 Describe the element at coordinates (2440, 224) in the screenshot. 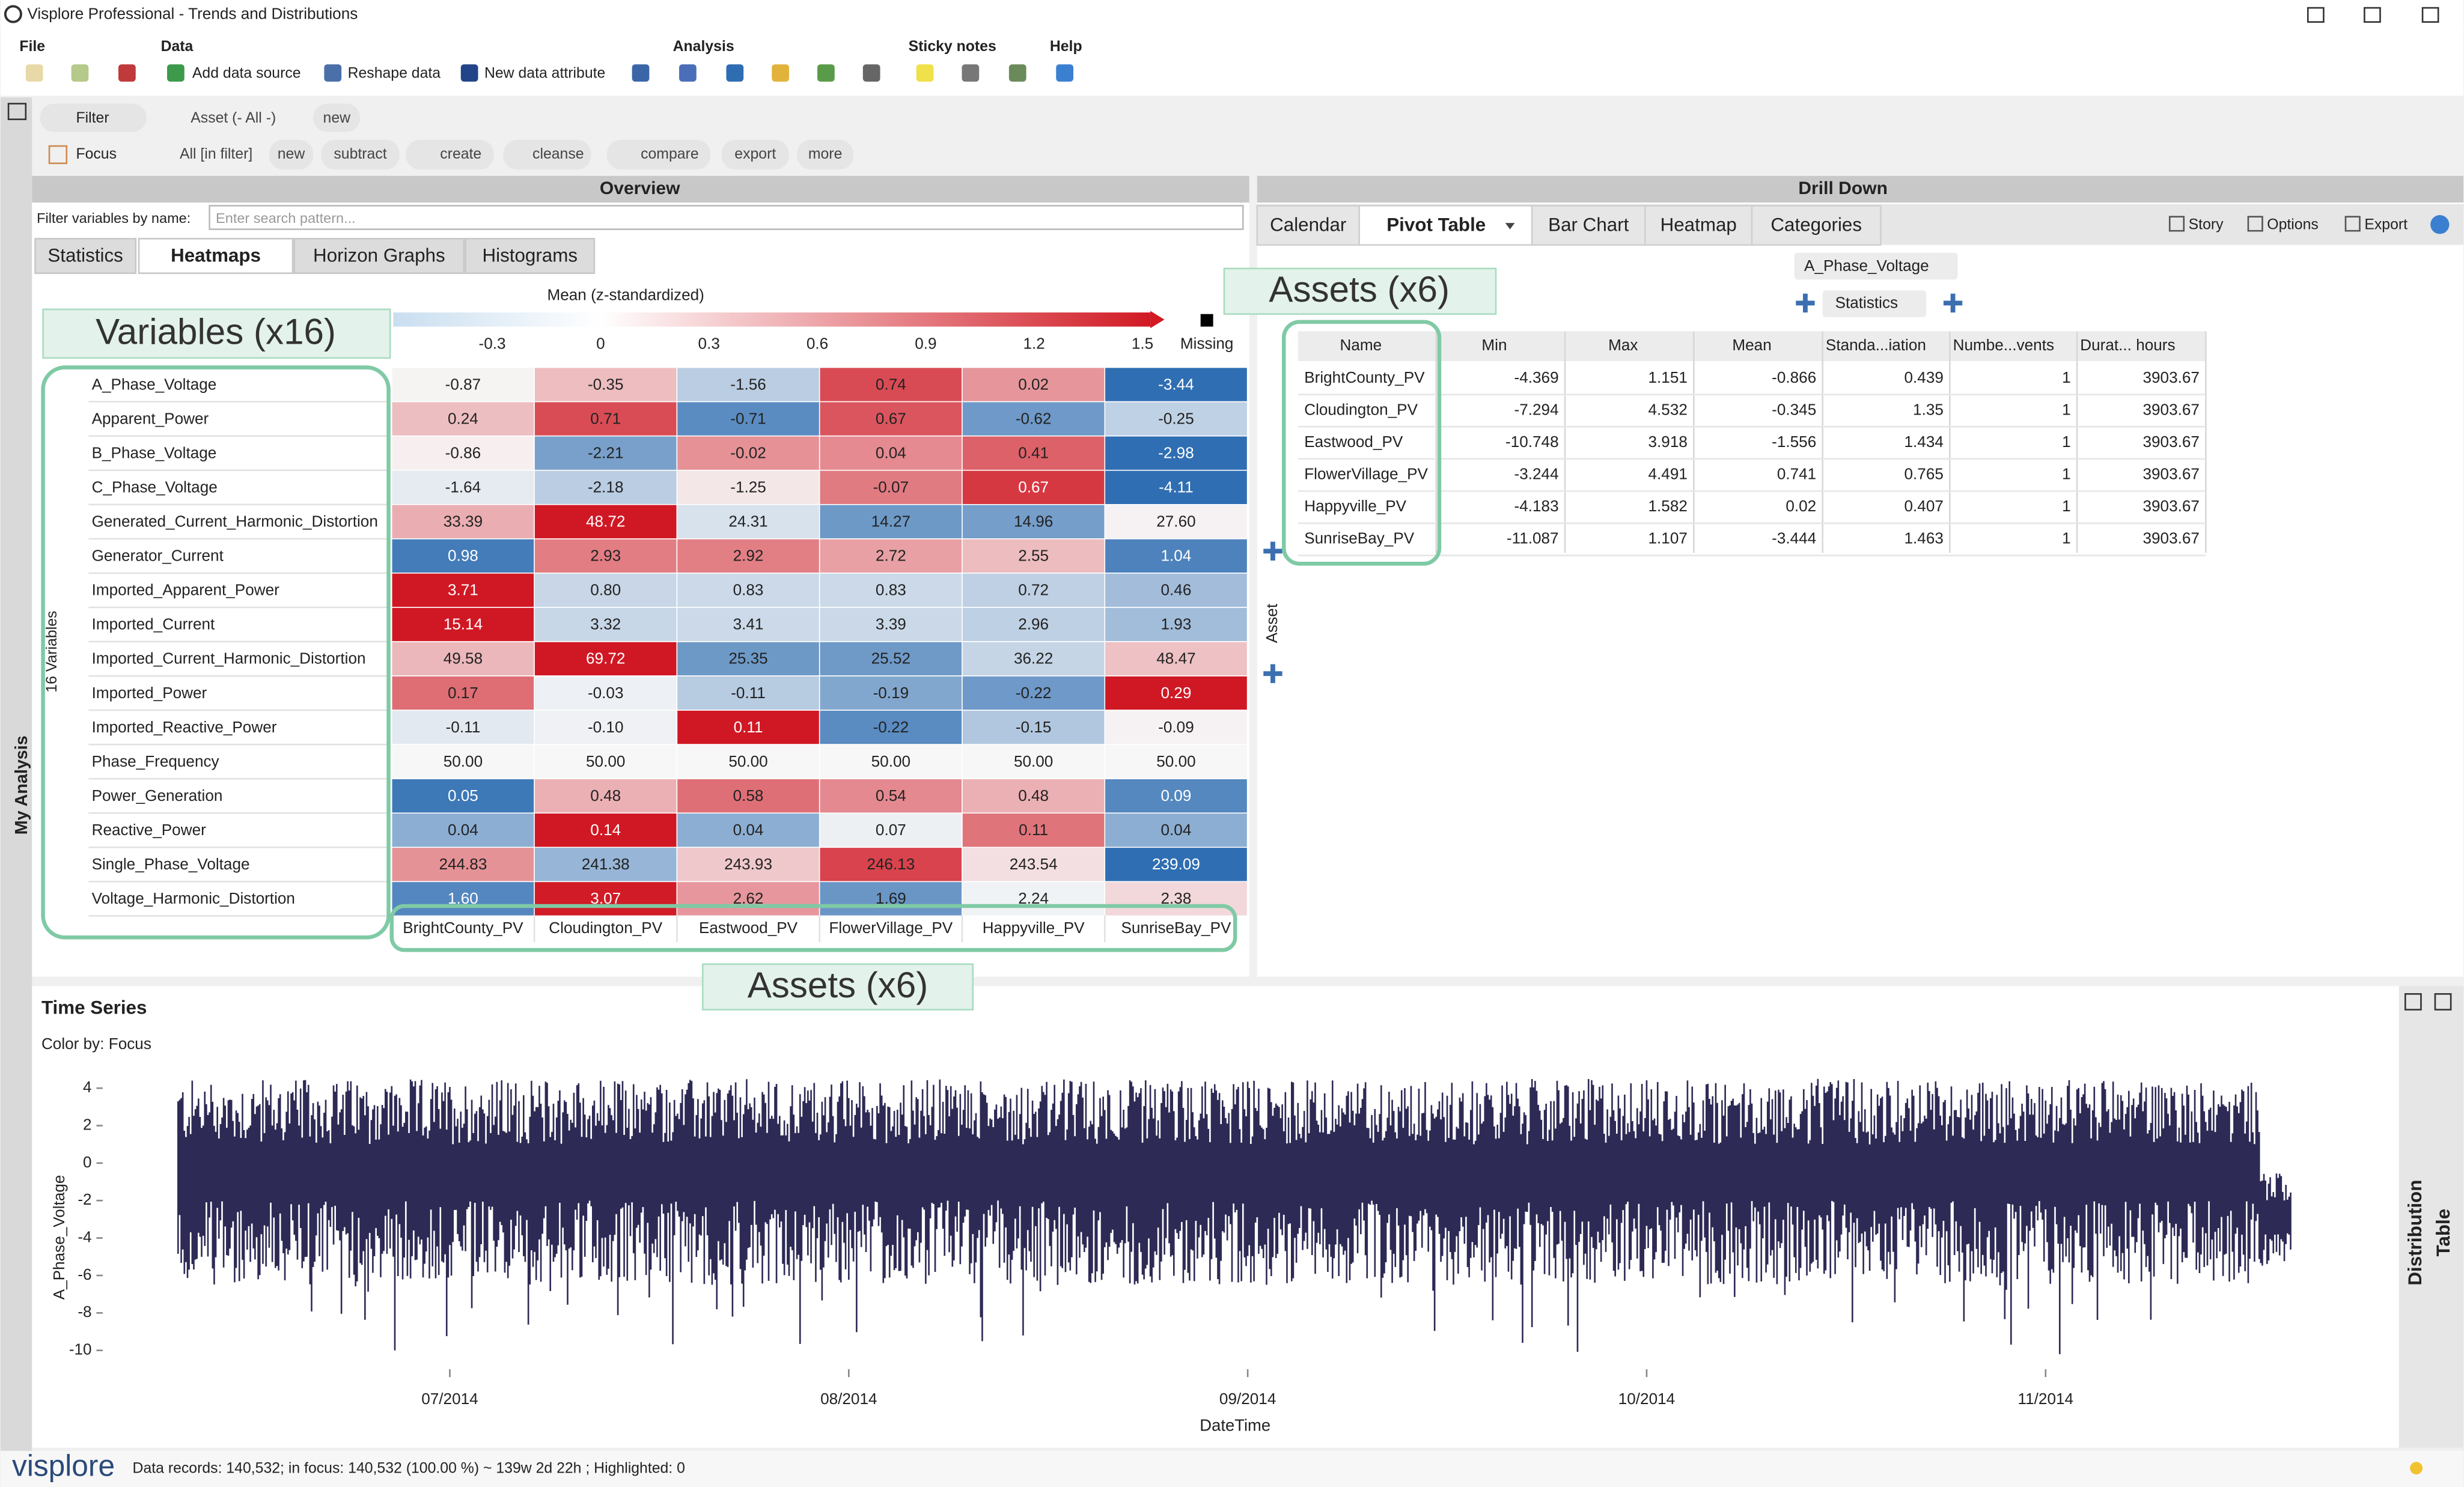

I see `help-icon` at that location.